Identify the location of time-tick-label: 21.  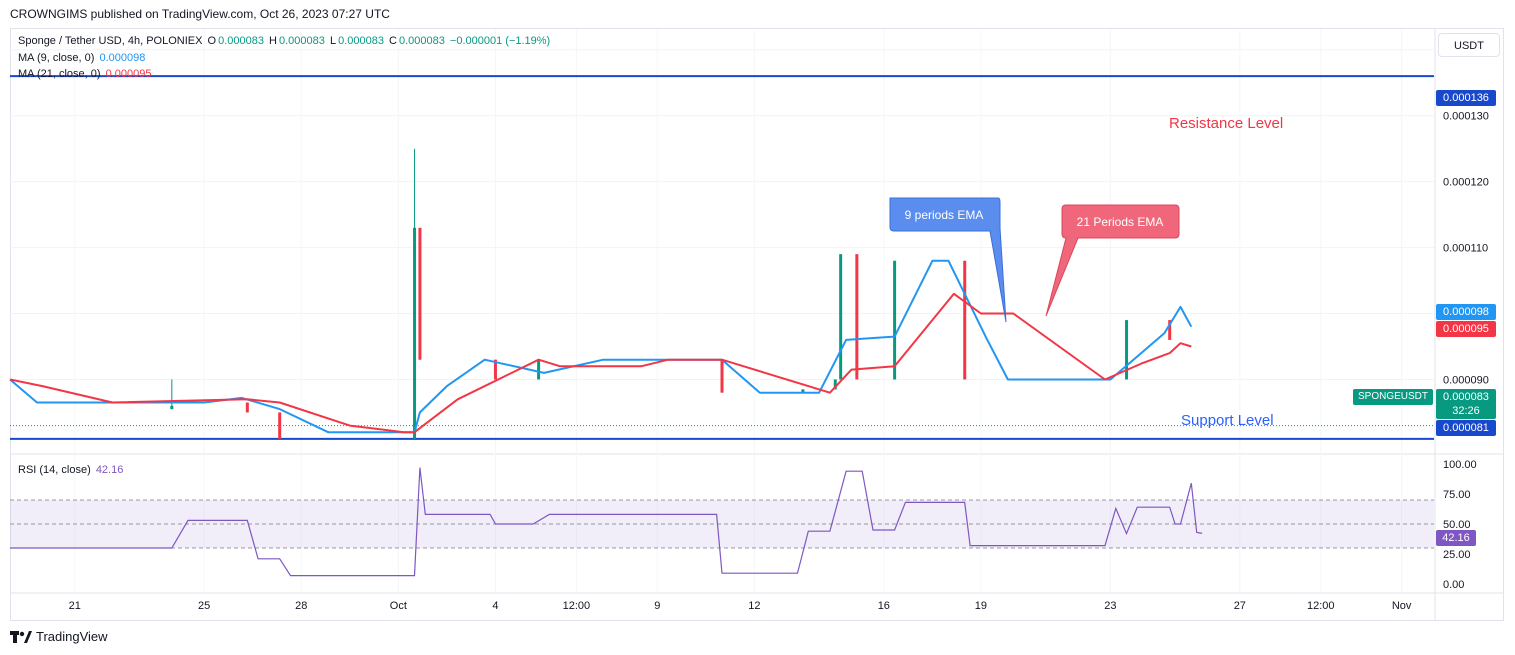
(75, 606).